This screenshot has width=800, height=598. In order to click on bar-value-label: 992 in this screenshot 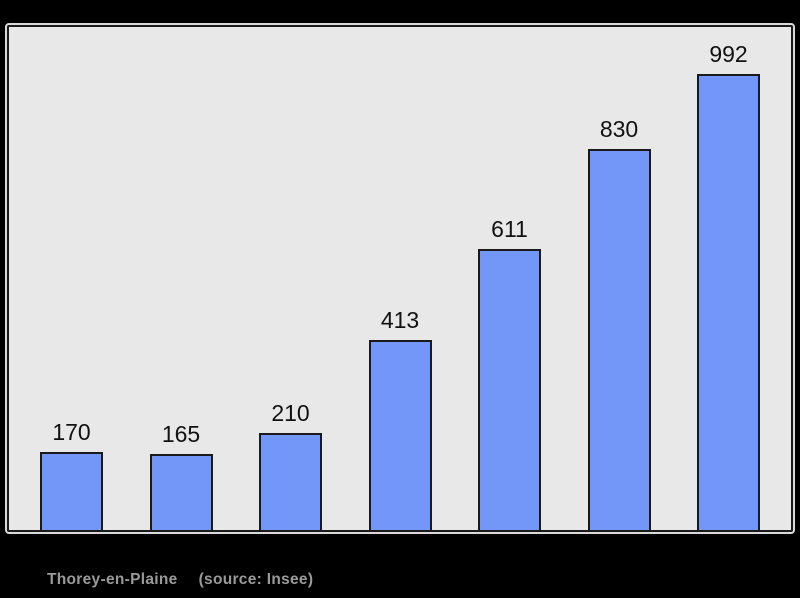, I will do `click(728, 53)`.